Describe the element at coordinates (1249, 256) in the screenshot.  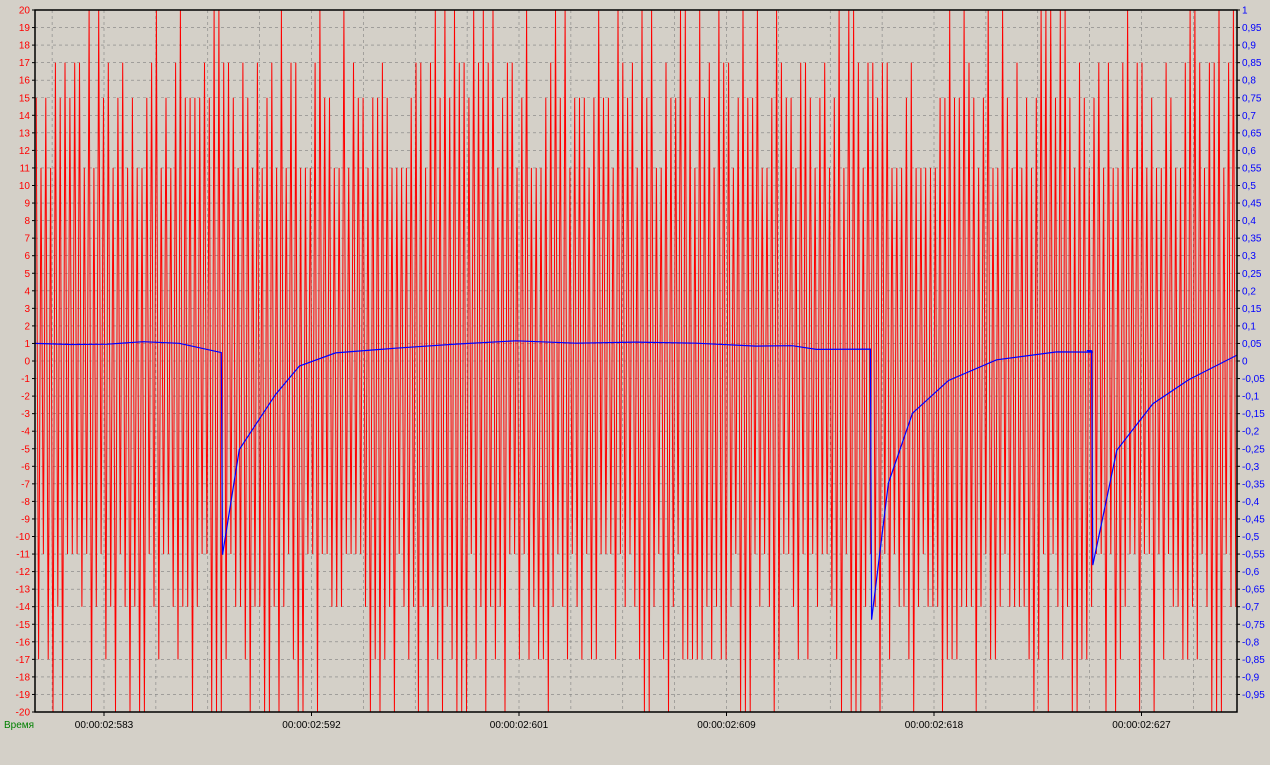
I see `y-right-tick-label: 0,3` at that location.